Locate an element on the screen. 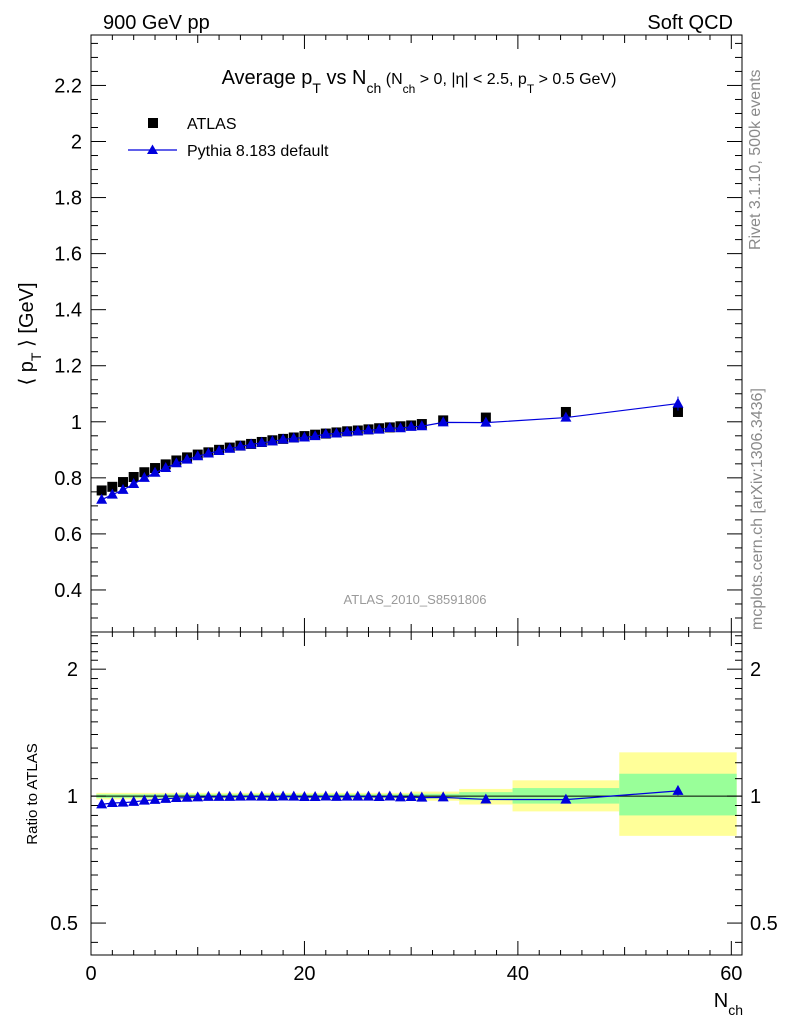 This screenshot has width=786, height=1024. legend-pythia-marker is located at coordinates (152, 149).